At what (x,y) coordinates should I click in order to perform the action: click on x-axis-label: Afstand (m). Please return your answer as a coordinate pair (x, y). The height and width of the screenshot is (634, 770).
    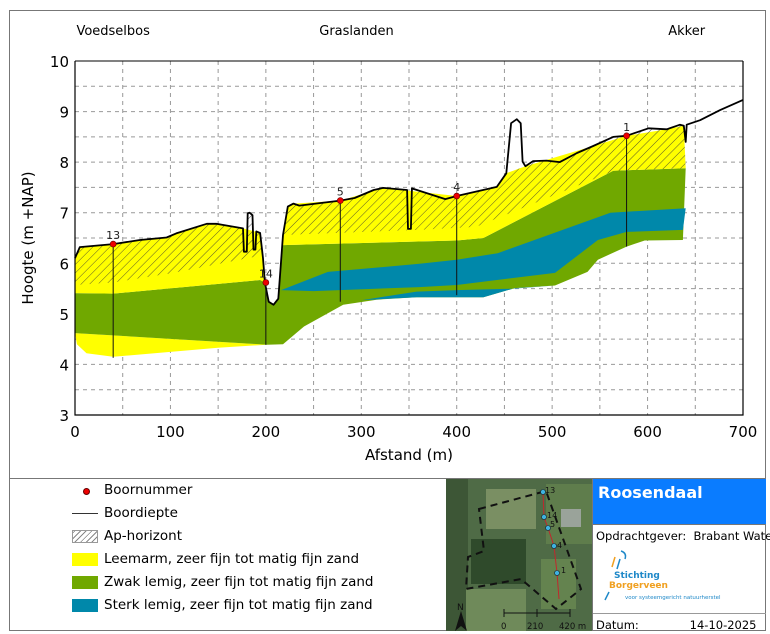
    Looking at the image, I should click on (409, 455).